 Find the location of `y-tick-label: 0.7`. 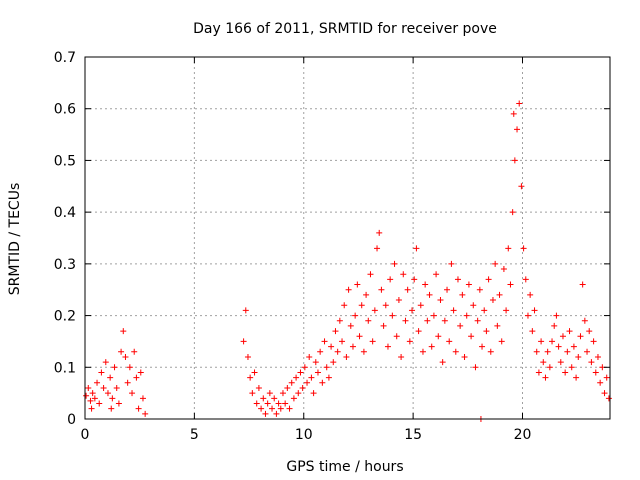

y-tick-label: 0.7 is located at coordinates (65, 58).